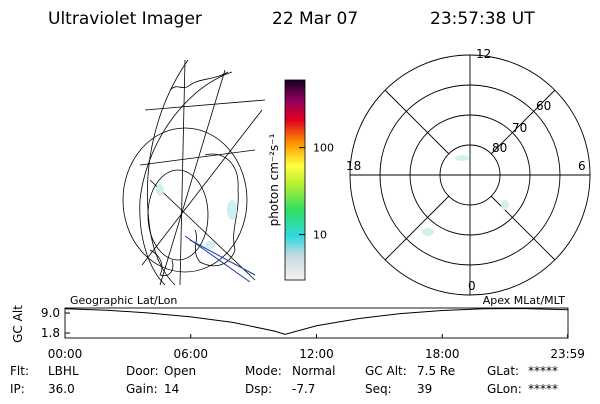 This screenshot has width=600, height=404. What do you see at coordinates (142, 389) in the screenshot?
I see `status-label: Gain:` at bounding box center [142, 389].